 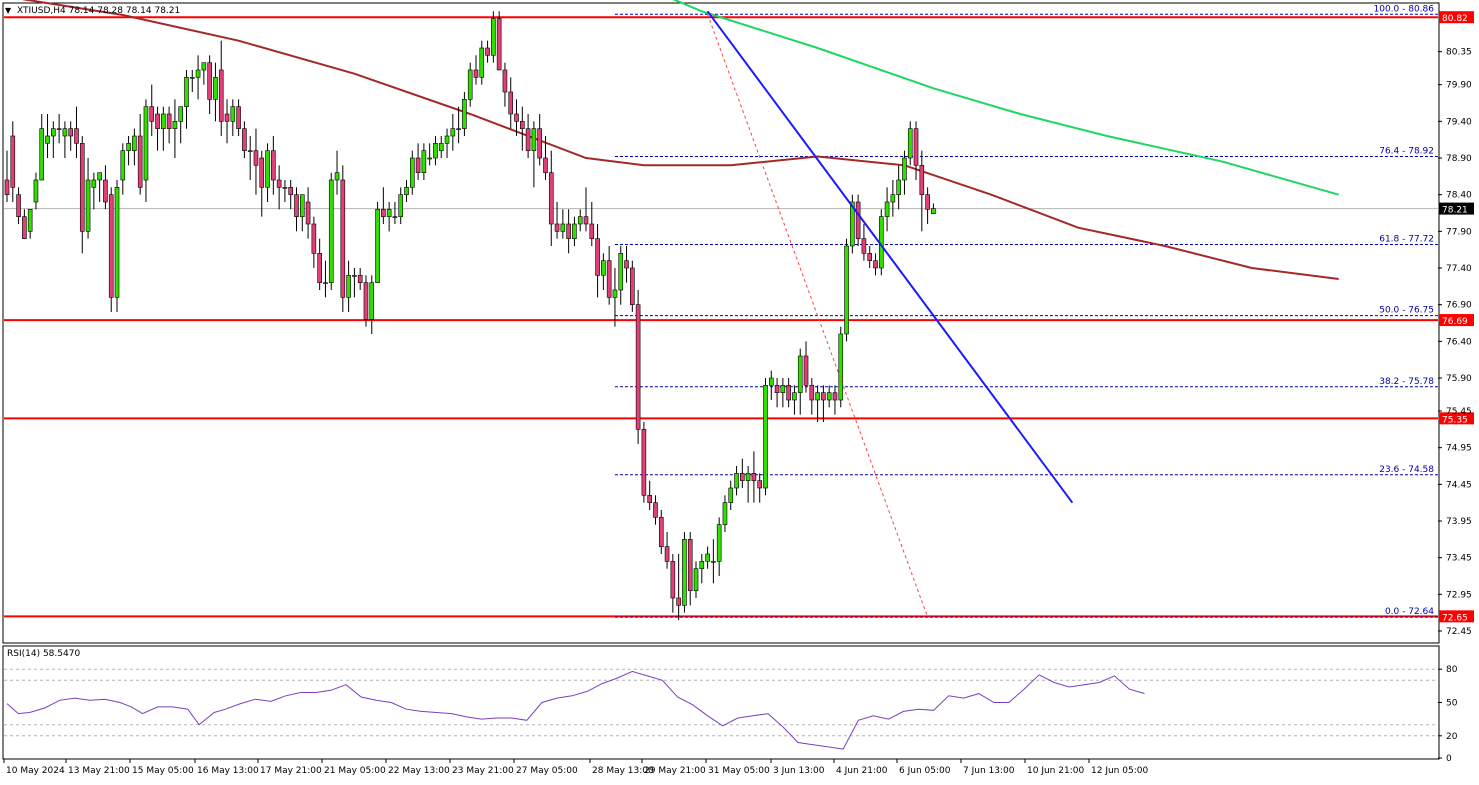 What do you see at coordinates (228, 771) in the screenshot?
I see `time-tick-label: 16 May 13:00` at bounding box center [228, 771].